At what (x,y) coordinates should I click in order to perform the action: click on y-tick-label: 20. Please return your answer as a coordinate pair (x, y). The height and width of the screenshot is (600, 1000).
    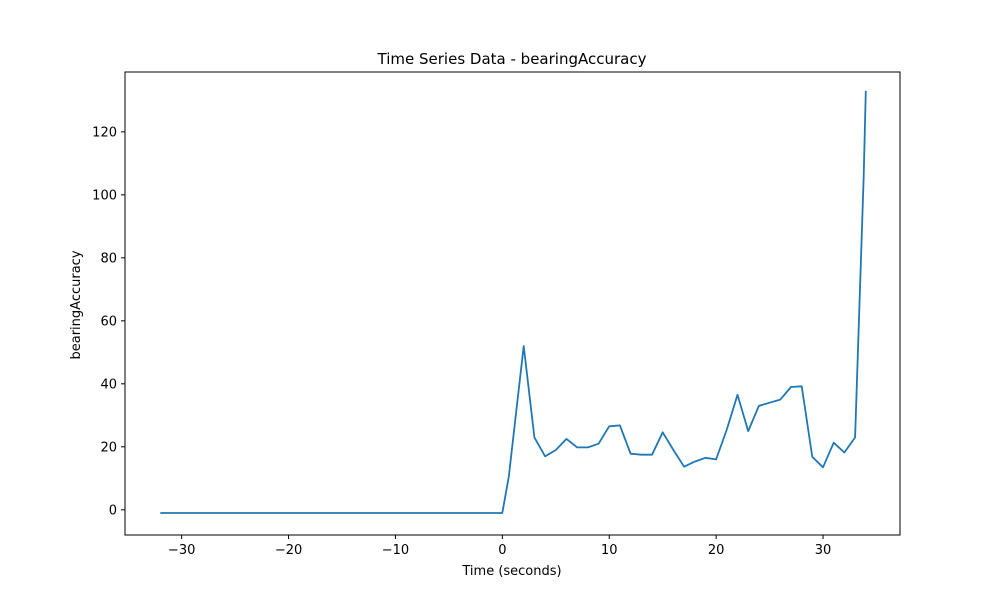
    Looking at the image, I should click on (108, 447).